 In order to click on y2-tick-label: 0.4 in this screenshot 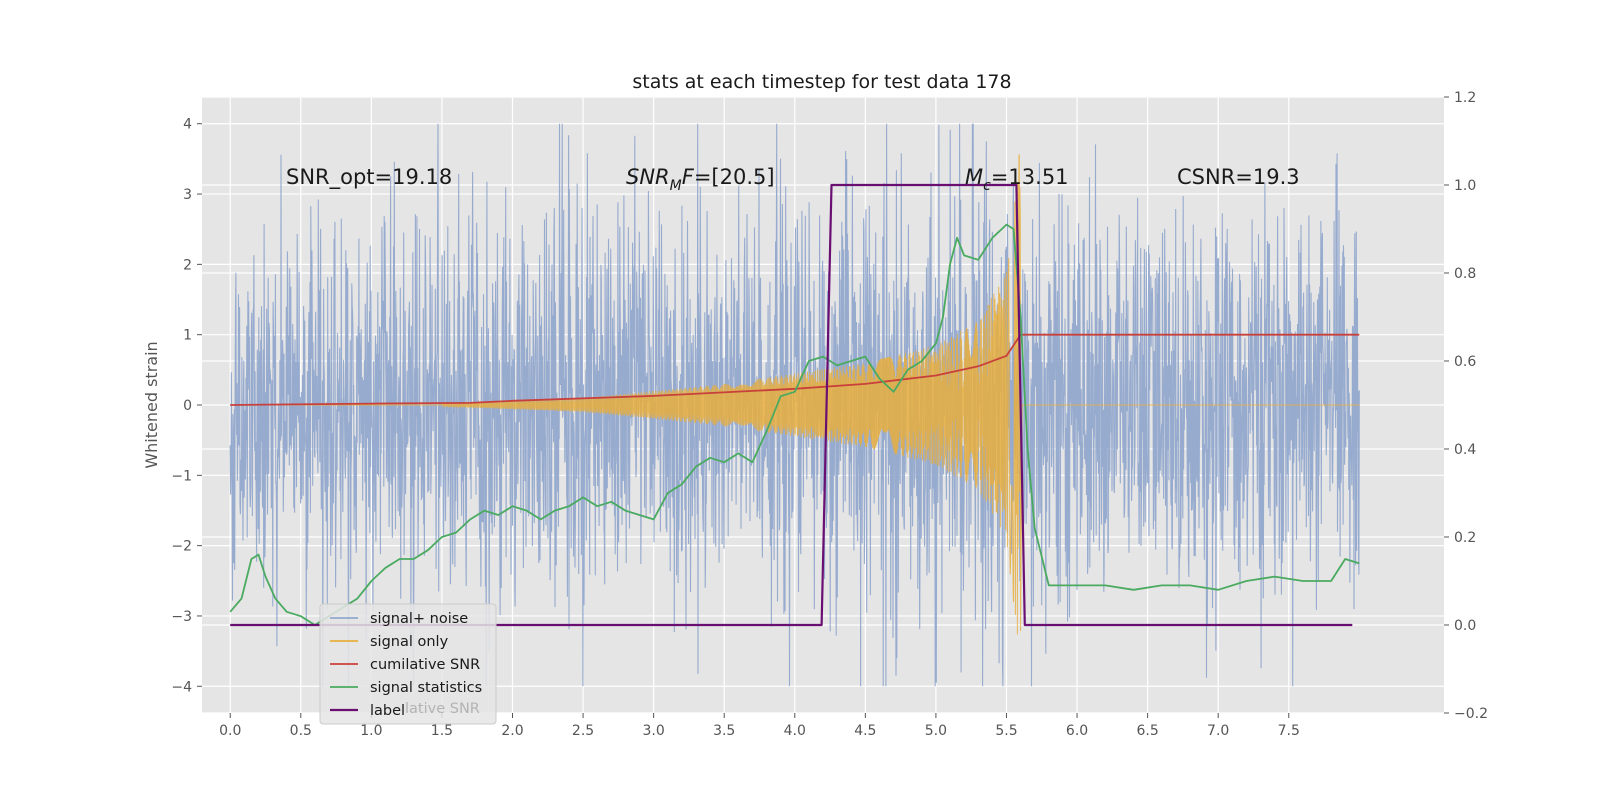, I will do `click(1465, 450)`.